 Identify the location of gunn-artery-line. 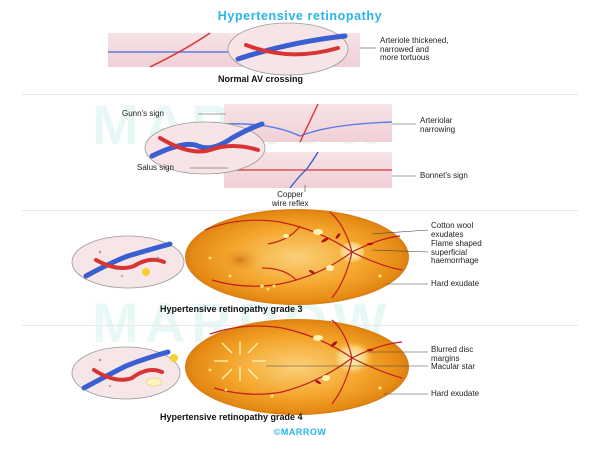
(309, 123).